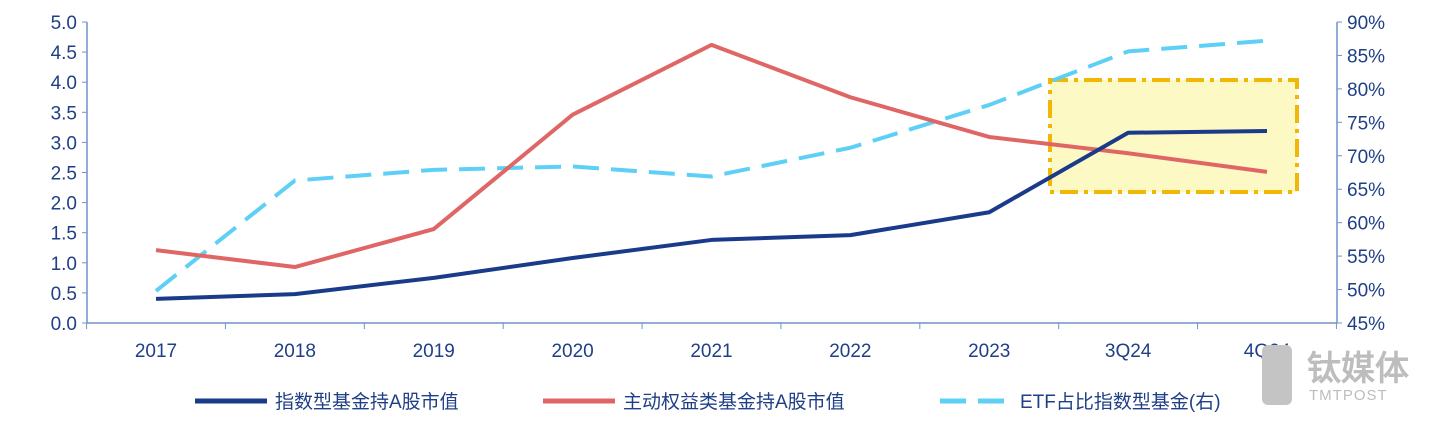  I want to click on left-tick-label: 2.0, so click(64, 204).